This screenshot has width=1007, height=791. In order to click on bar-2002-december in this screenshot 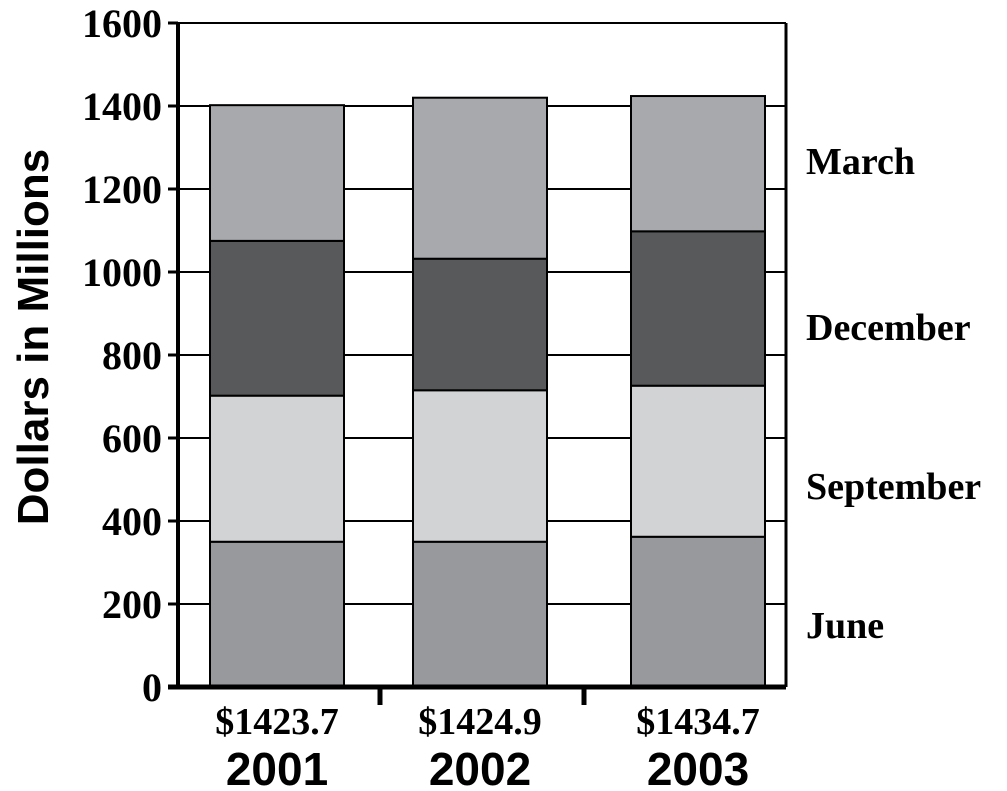, I will do `click(480, 324)`.